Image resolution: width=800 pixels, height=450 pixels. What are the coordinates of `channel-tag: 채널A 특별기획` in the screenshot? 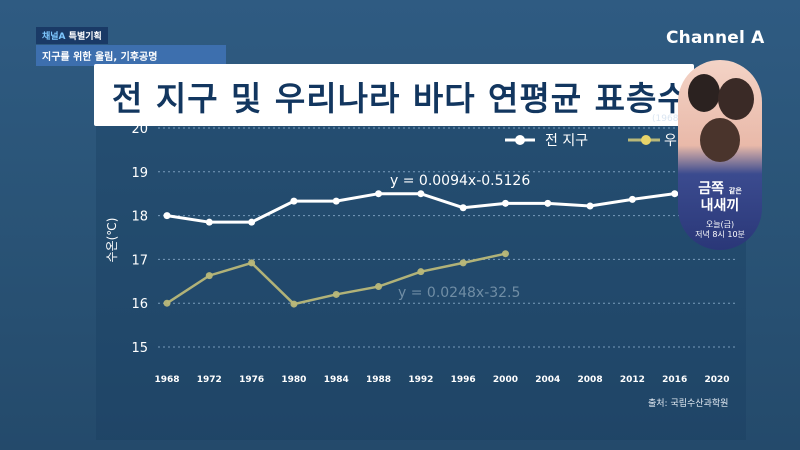 It's located at (72, 35).